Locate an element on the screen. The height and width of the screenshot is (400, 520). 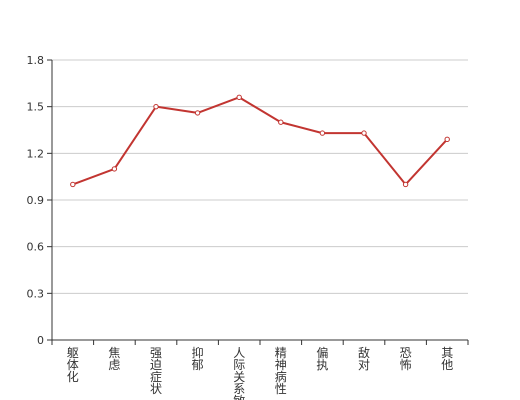
x-tick-label: 恐怖 is located at coordinates (406, 359).